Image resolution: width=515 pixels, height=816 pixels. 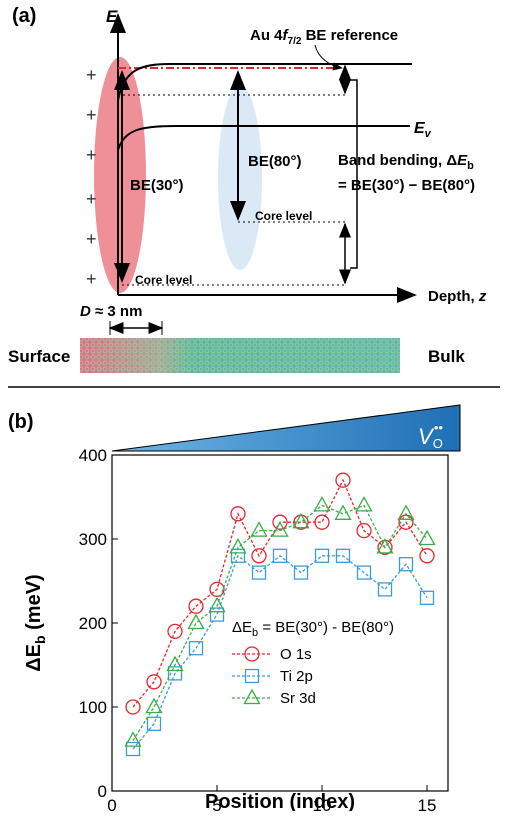 I want to click on y-tick-label: 200, so click(x=93, y=623).